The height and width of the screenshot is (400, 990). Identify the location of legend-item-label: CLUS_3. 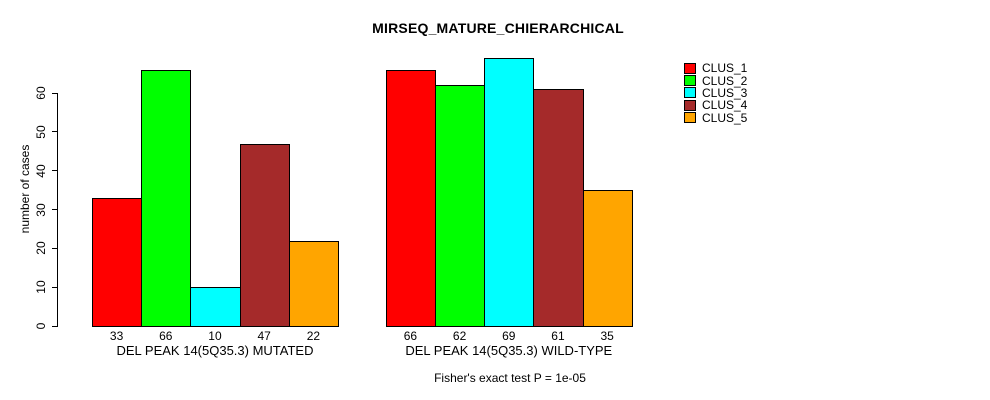
(725, 92).